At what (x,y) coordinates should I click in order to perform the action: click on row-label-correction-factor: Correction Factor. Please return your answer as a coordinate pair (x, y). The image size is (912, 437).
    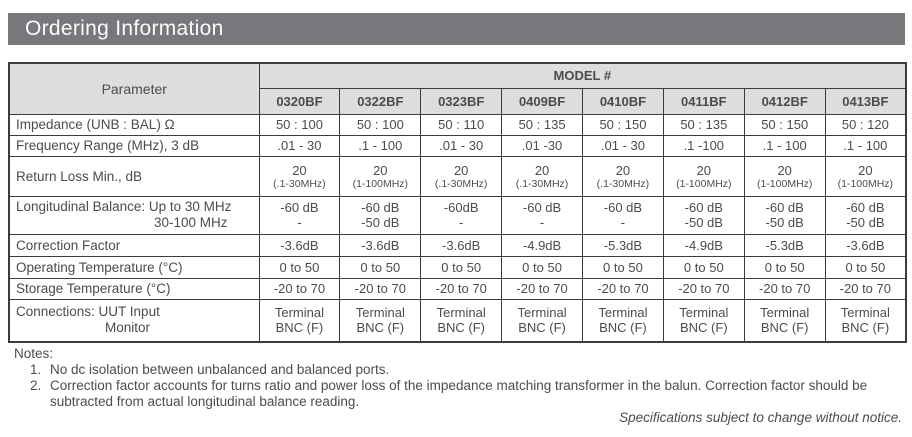
    Looking at the image, I should click on (134, 245).